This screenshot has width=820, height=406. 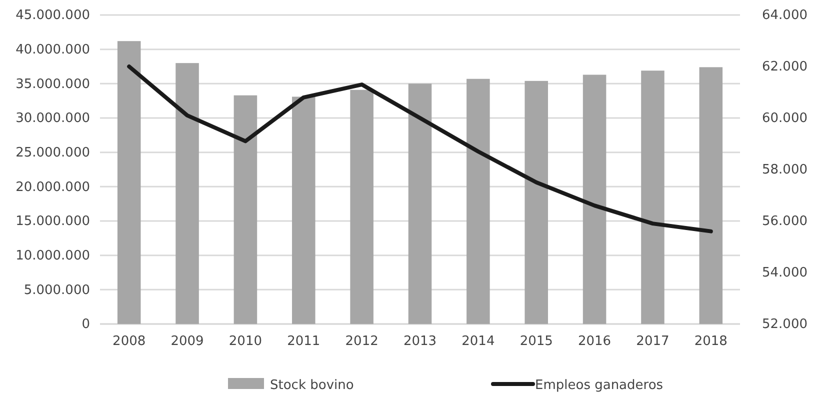 I want to click on legend-label: Empleos ganaderos, so click(x=599, y=385).